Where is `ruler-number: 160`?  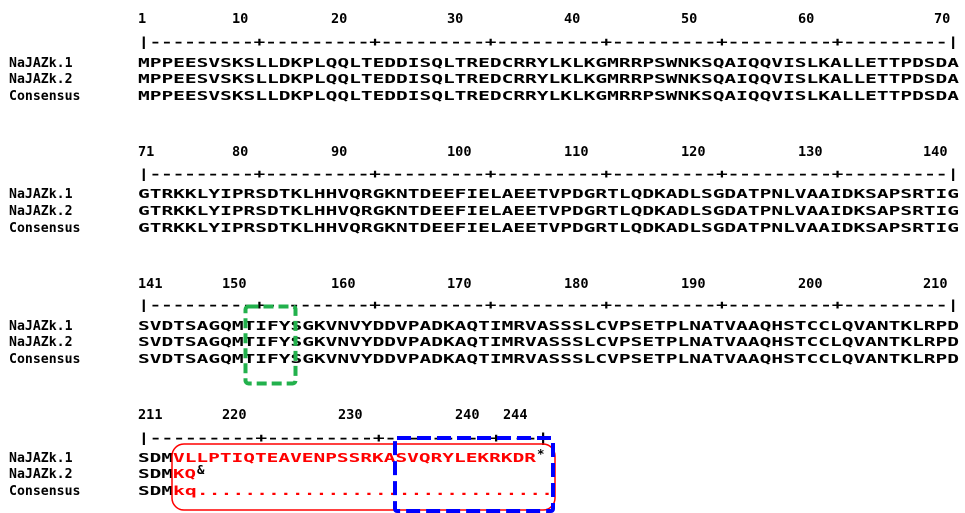
ruler-number: 160 is located at coordinates (343, 284).